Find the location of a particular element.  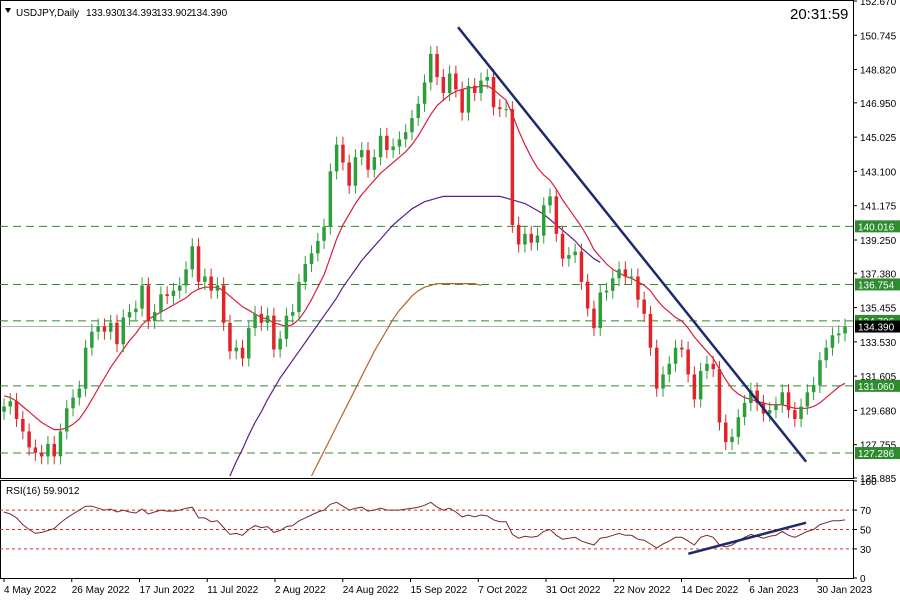

rsi-line is located at coordinates (424, 525).